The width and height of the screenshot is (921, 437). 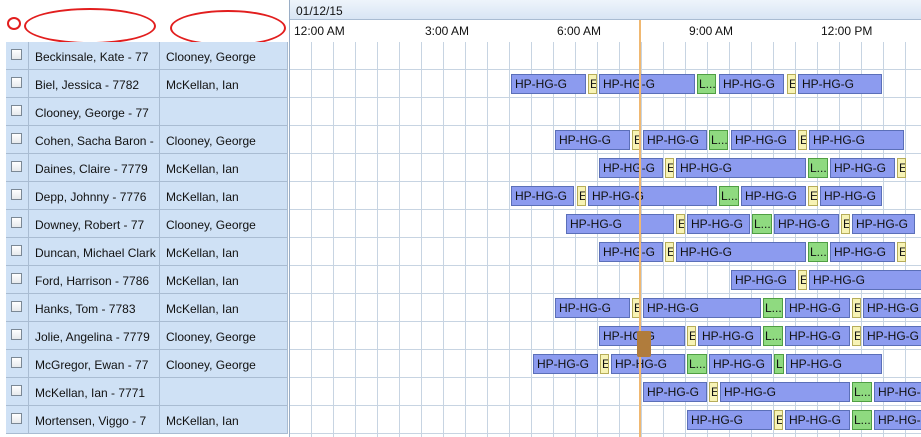 I want to click on employee-row: Clooney, George - 77, so click(x=144, y=112).